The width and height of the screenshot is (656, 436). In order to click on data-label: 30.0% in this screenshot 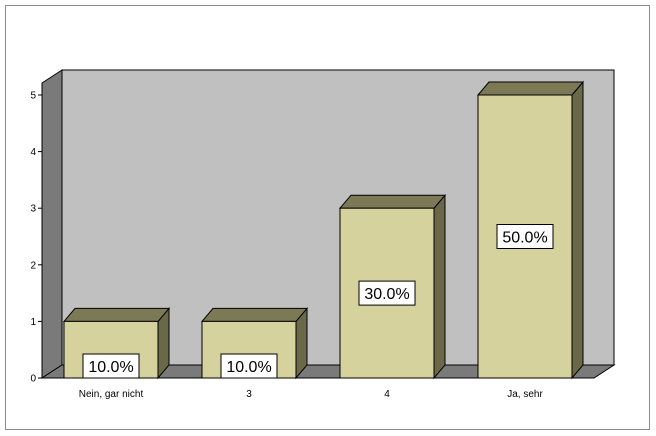, I will do `click(386, 294)`.